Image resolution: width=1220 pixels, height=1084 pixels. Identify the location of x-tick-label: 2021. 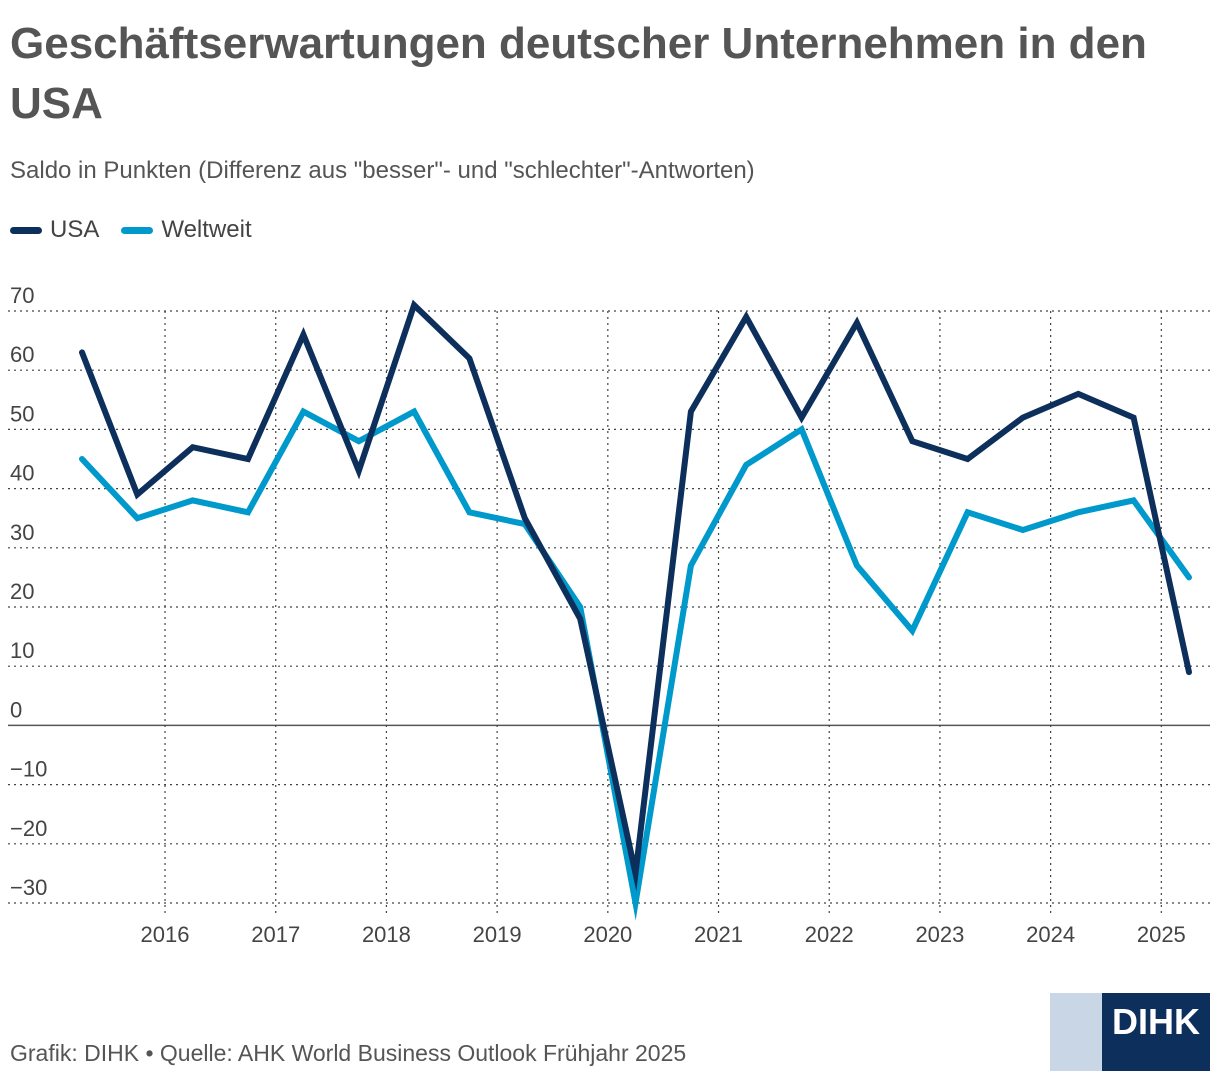
(718, 934).